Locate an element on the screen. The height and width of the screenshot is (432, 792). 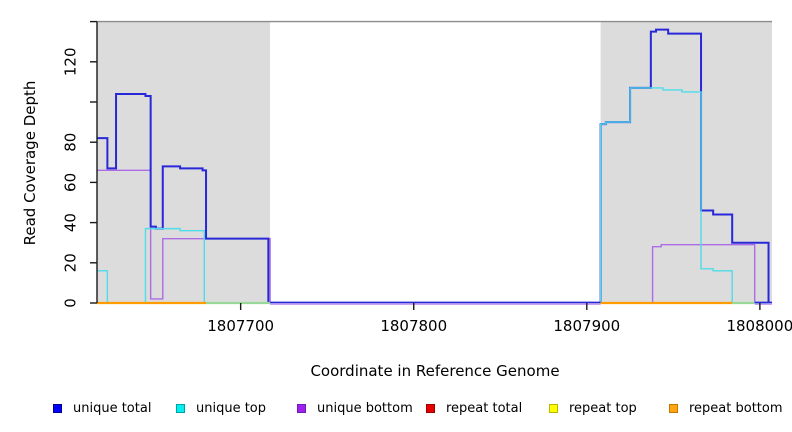
legend-item-repeat-top: repeat top is located at coordinates (593, 408).